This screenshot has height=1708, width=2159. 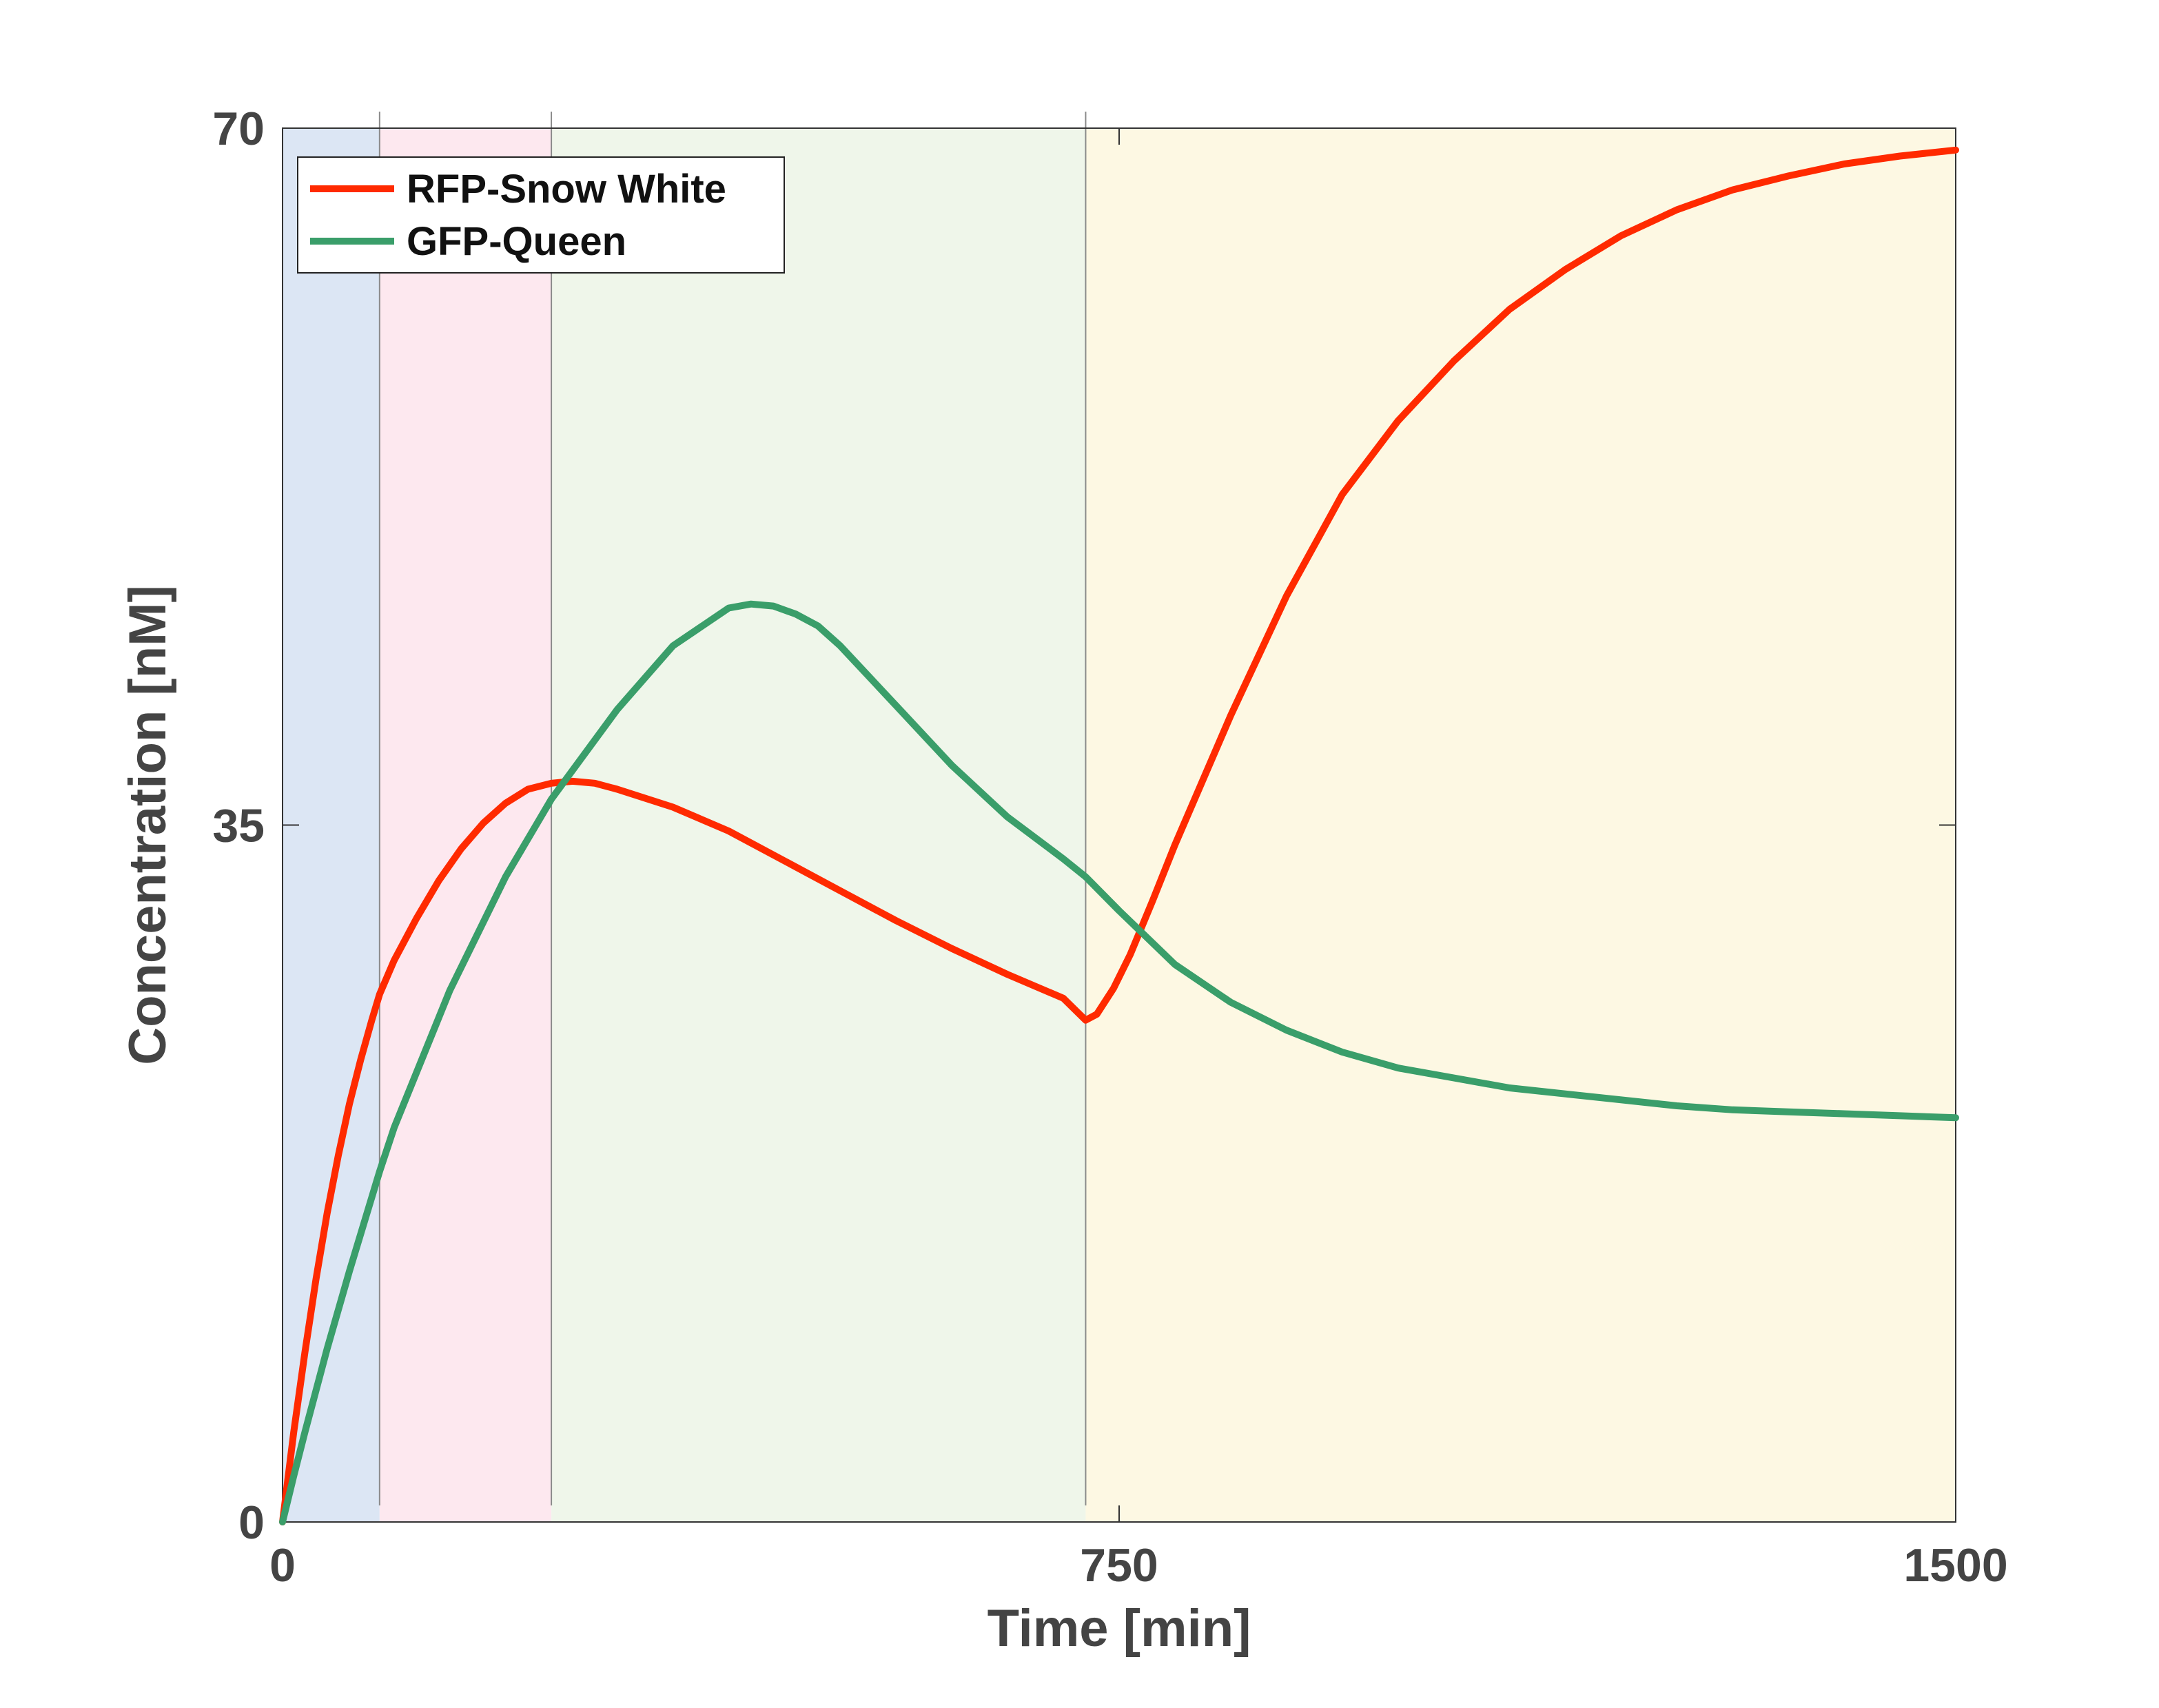 What do you see at coordinates (252, 1523) in the screenshot?
I see `y-tick-label-0: 0` at bounding box center [252, 1523].